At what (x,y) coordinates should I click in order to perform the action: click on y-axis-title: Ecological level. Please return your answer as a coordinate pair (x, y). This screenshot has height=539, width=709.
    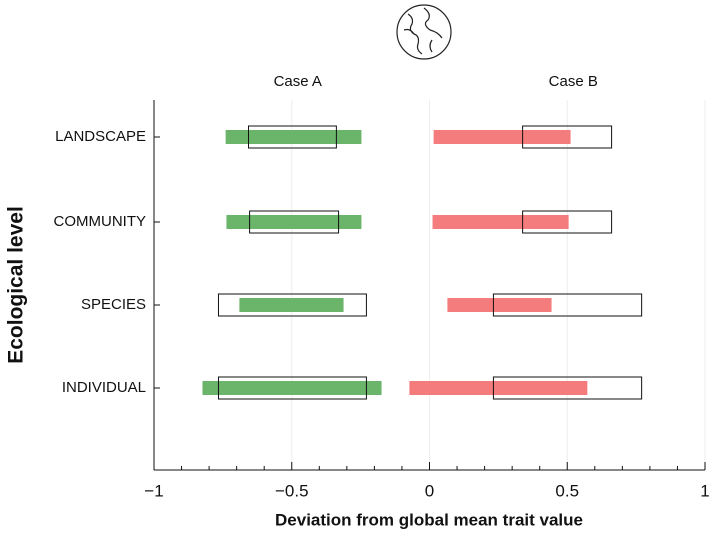
    Looking at the image, I should click on (16, 285).